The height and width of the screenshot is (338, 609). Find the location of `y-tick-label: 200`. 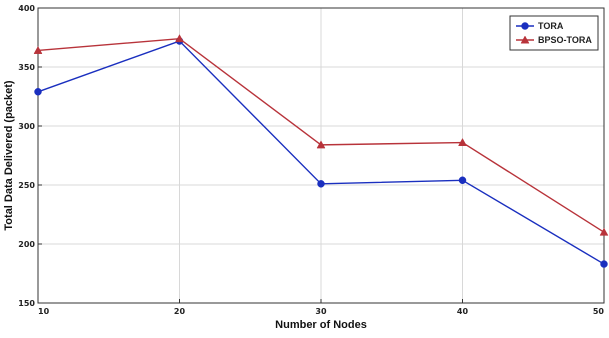

y-tick-label: 200 is located at coordinates (26, 244).